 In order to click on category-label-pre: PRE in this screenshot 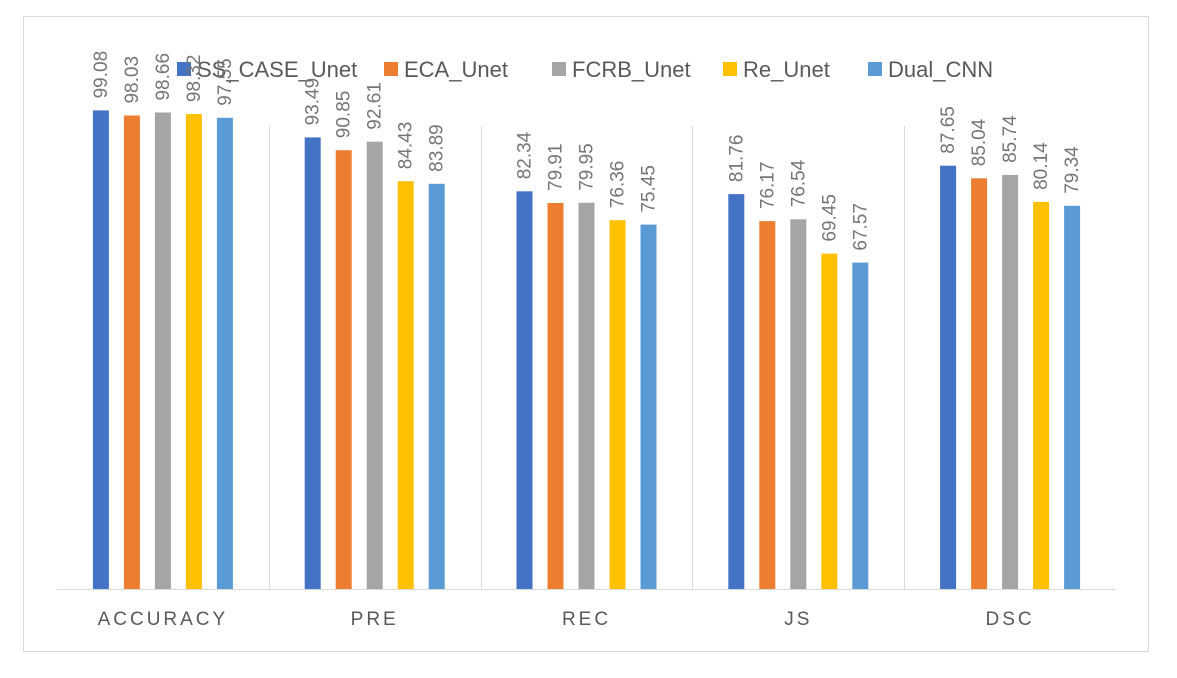, I will do `click(375, 619)`.